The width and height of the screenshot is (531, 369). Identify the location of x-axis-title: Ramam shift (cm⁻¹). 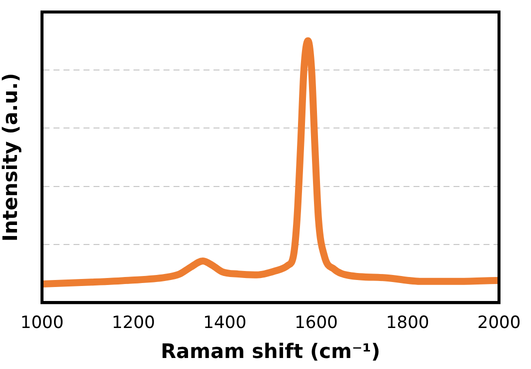
(270, 351).